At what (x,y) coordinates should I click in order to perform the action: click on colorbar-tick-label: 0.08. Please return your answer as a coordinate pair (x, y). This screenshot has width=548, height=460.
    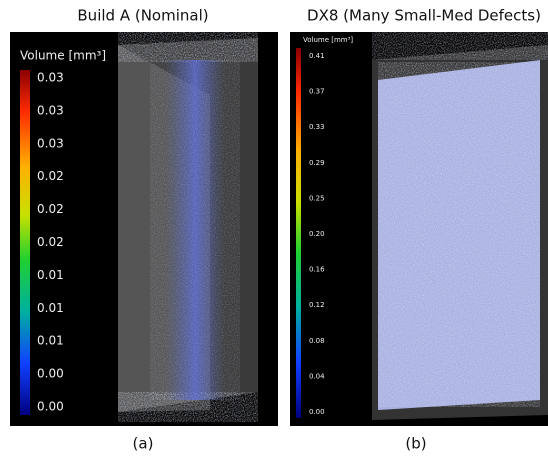
    Looking at the image, I should click on (317, 341).